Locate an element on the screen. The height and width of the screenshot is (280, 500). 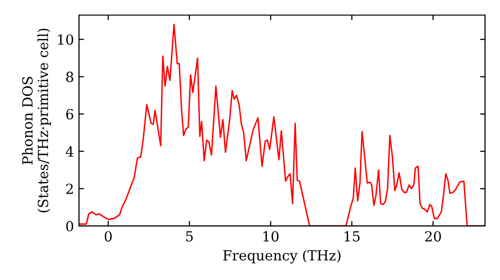
x-axis-title: Frequency (THz) is located at coordinates (281, 257).